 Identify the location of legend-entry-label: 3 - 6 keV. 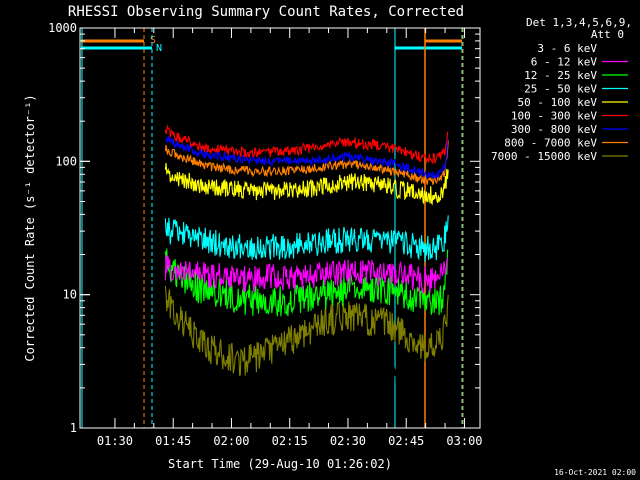
(567, 48).